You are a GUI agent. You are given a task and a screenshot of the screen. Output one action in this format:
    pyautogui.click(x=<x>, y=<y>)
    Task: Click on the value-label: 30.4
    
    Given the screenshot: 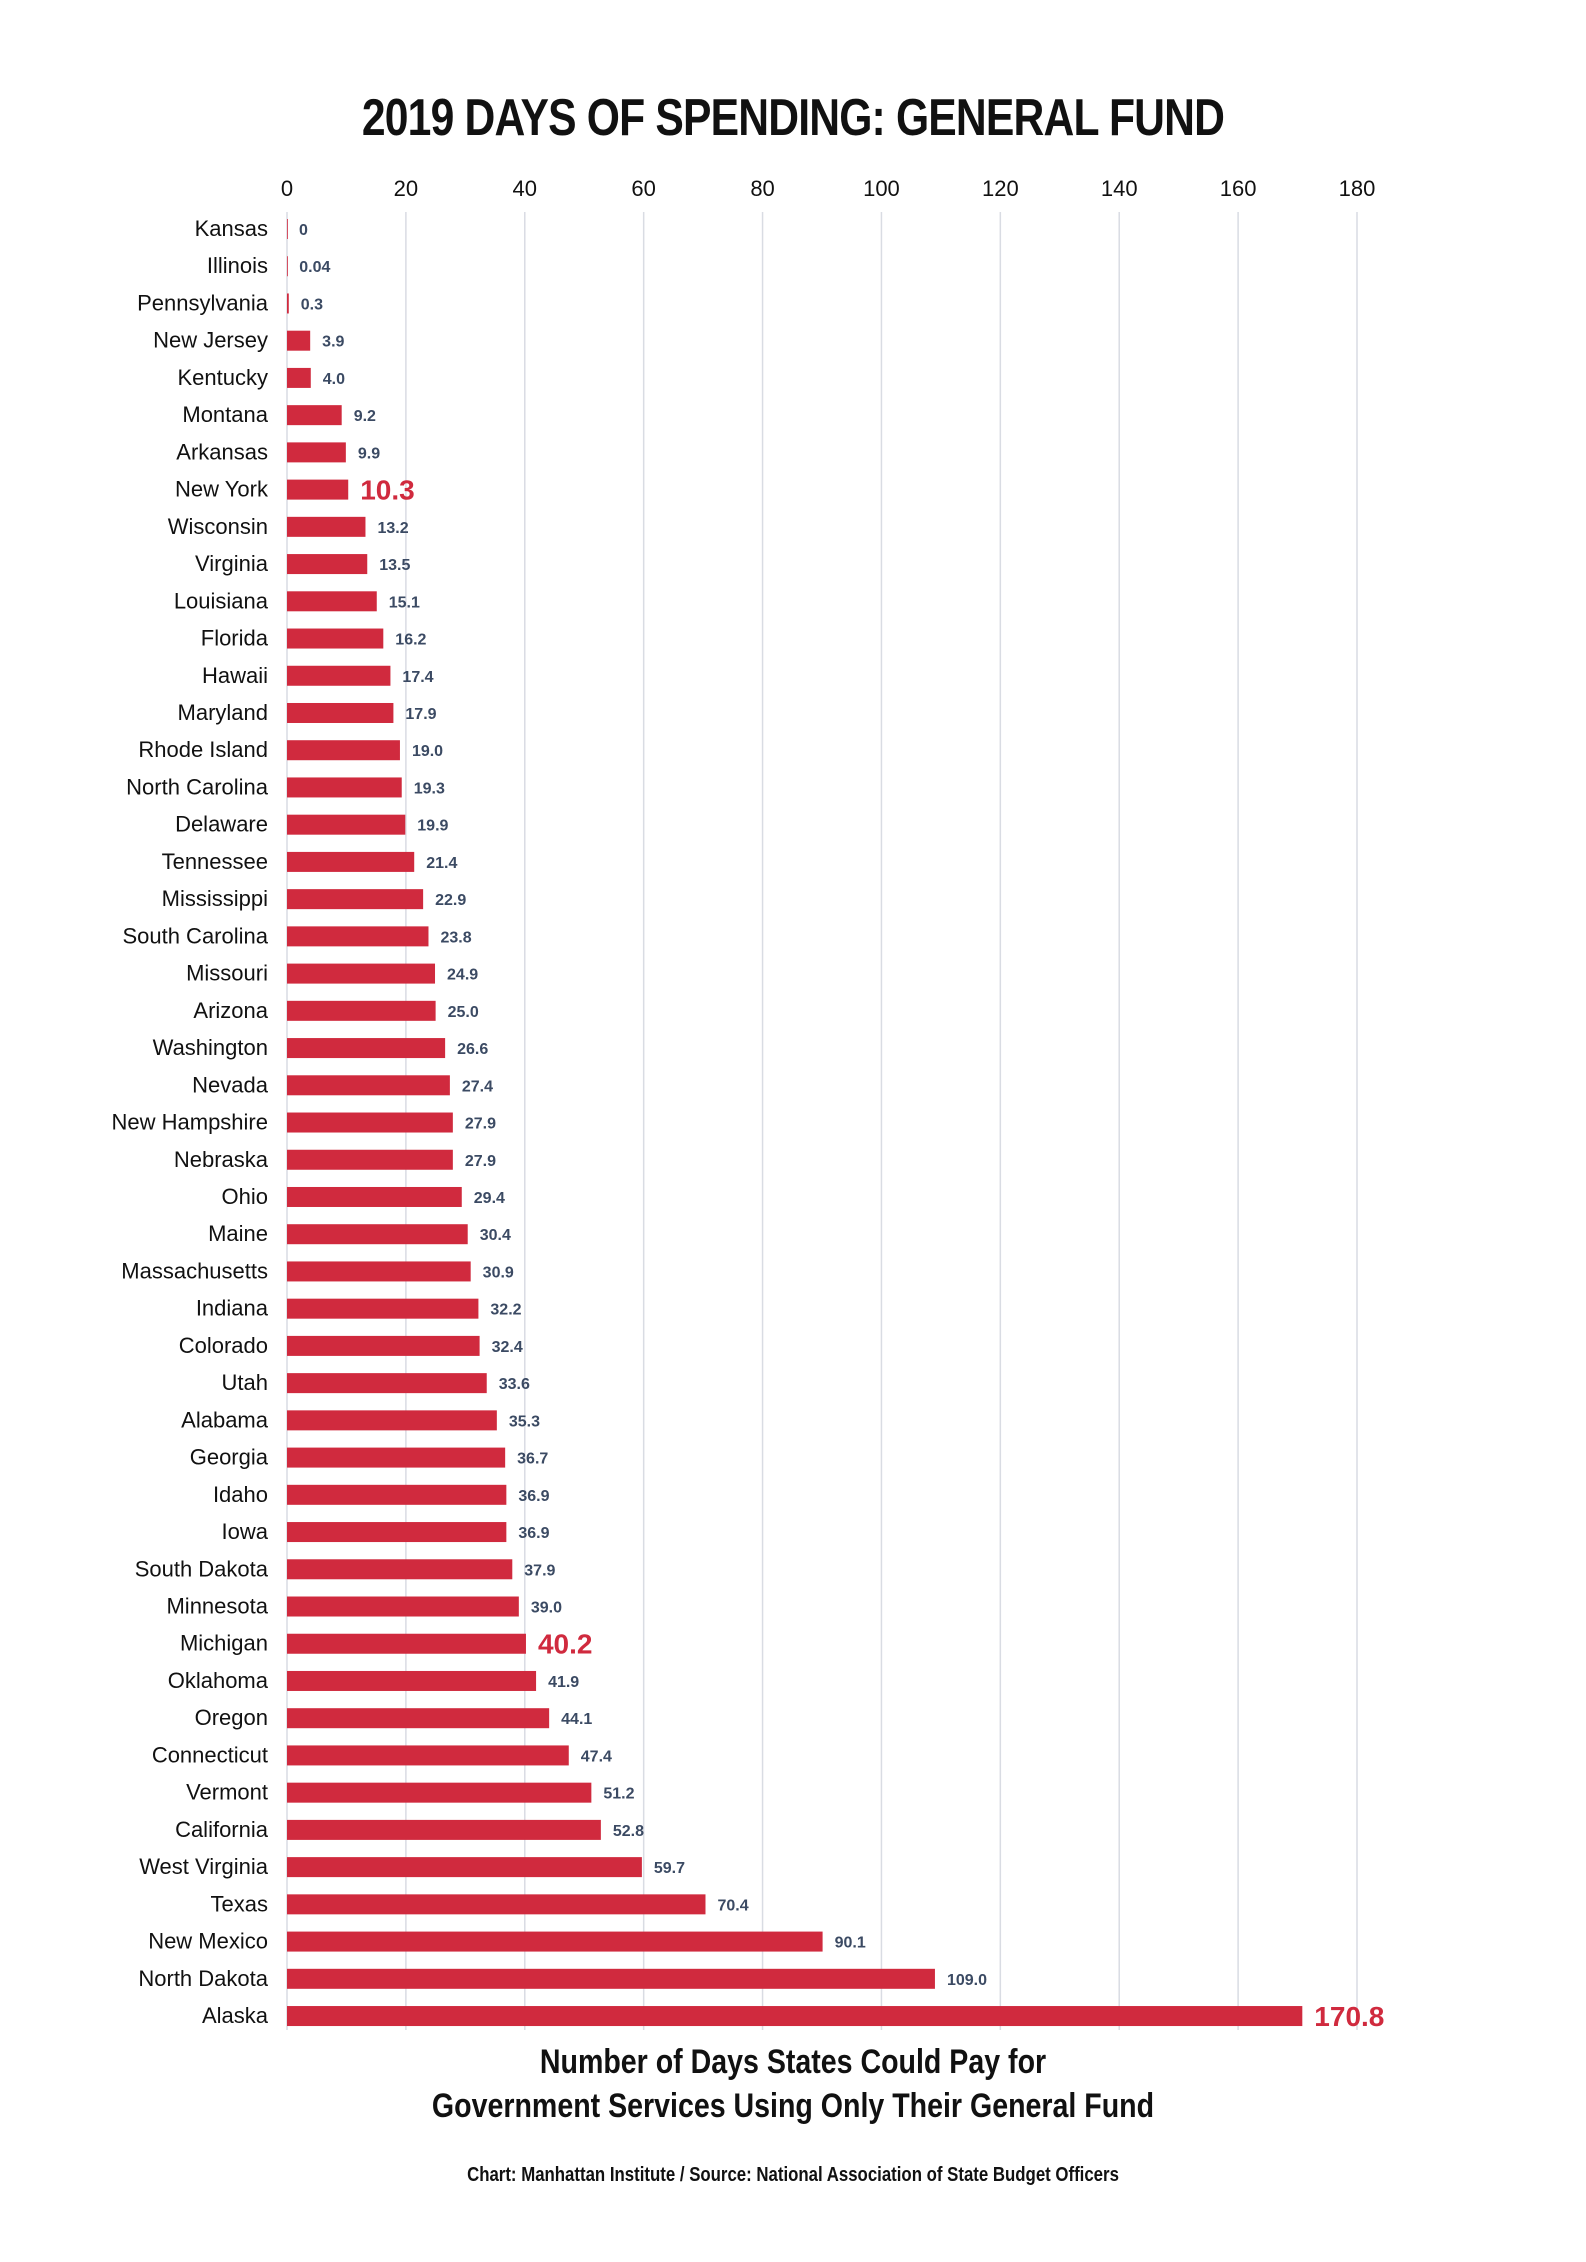 What is the action you would take?
    pyautogui.click(x=495, y=1235)
    